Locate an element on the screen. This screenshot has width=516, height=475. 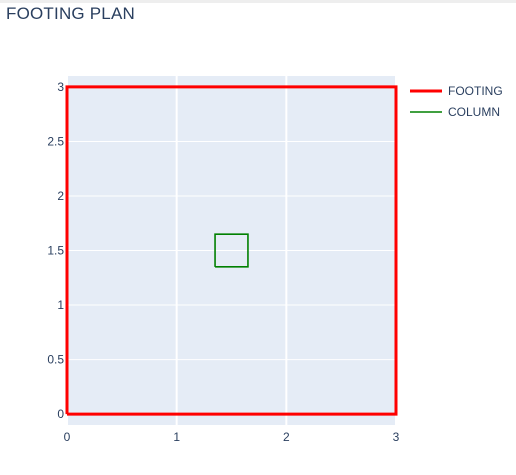
x-tick-label: 0 is located at coordinates (67, 437).